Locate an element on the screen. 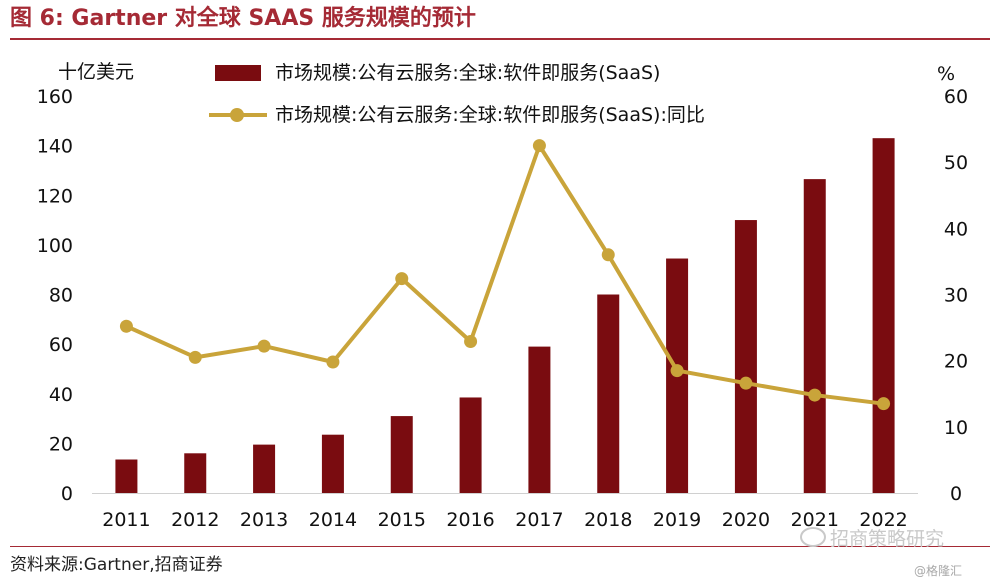 The width and height of the screenshot is (1000, 582). x-tick-label: 2013 is located at coordinates (264, 520).